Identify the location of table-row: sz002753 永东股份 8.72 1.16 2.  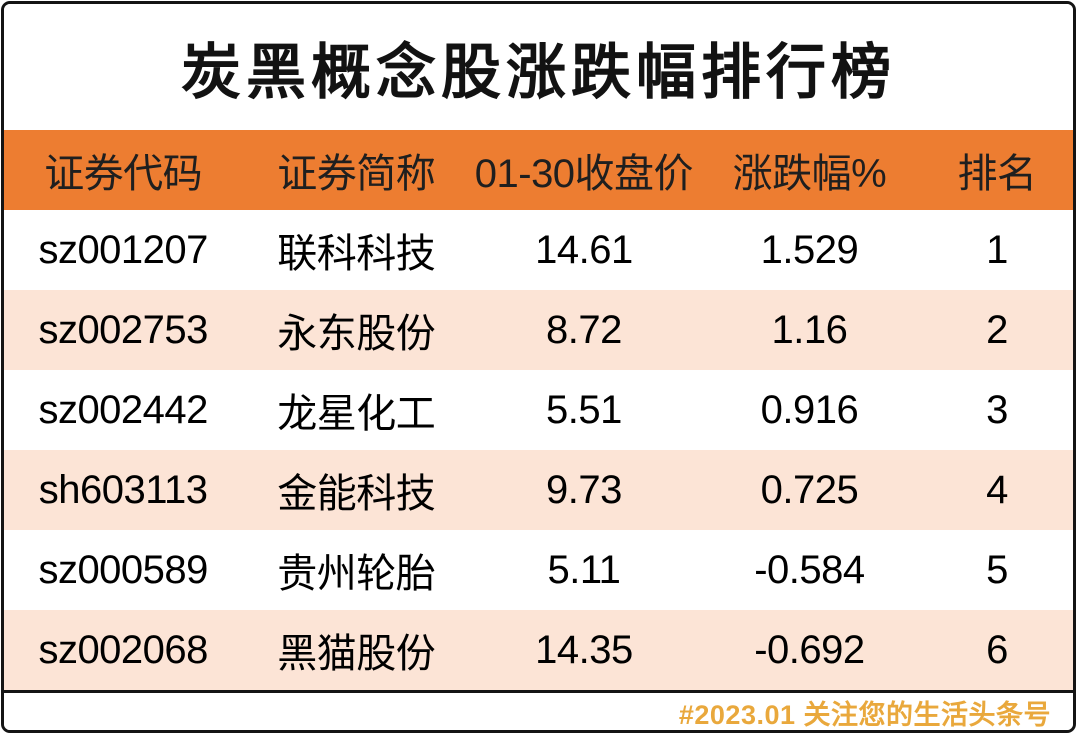
(538, 330).